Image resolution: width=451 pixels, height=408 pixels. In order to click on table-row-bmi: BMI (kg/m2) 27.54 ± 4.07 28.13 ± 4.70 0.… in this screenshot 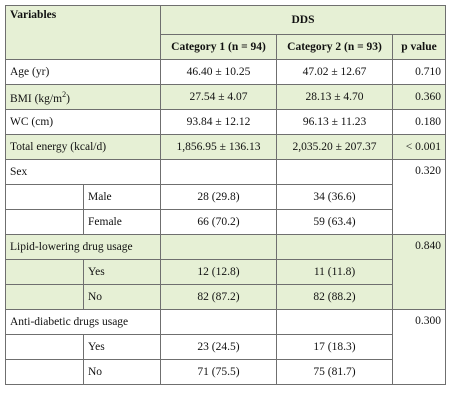, I will do `click(225, 97)`.